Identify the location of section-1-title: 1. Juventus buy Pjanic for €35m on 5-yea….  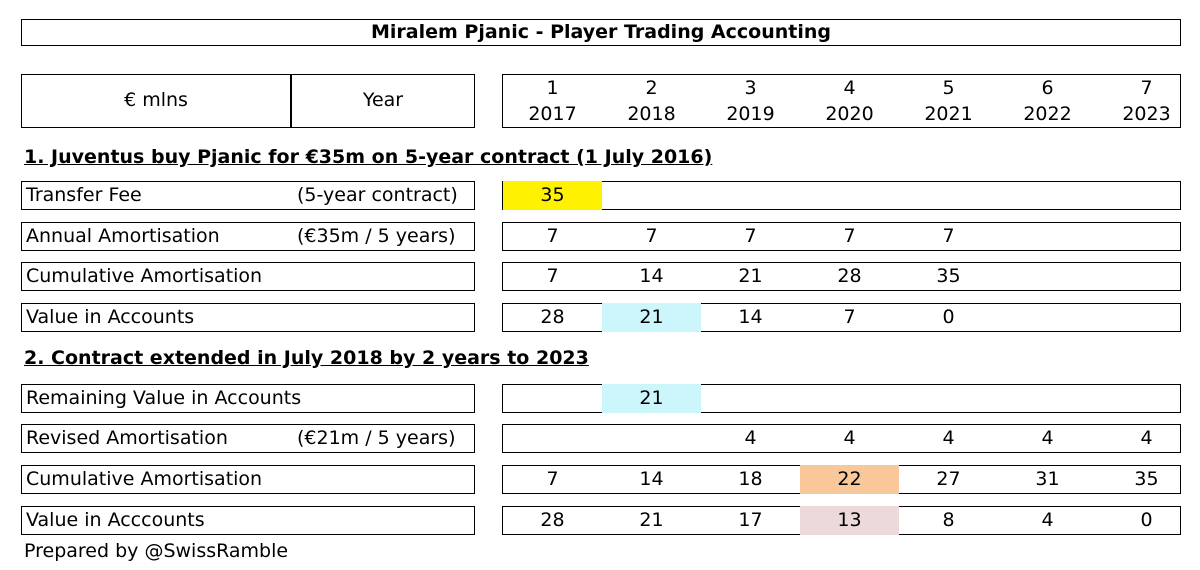
(368, 157).